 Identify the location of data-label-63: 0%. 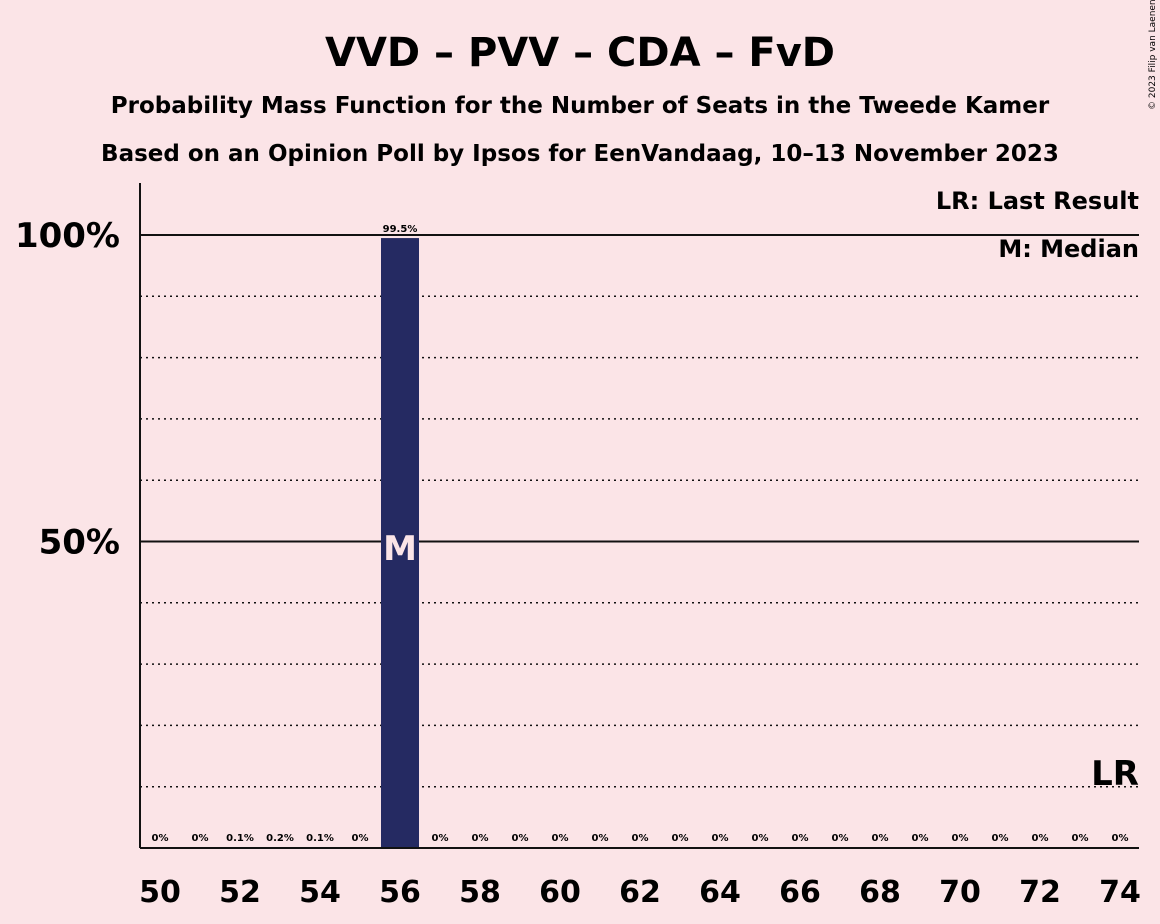
(680, 838).